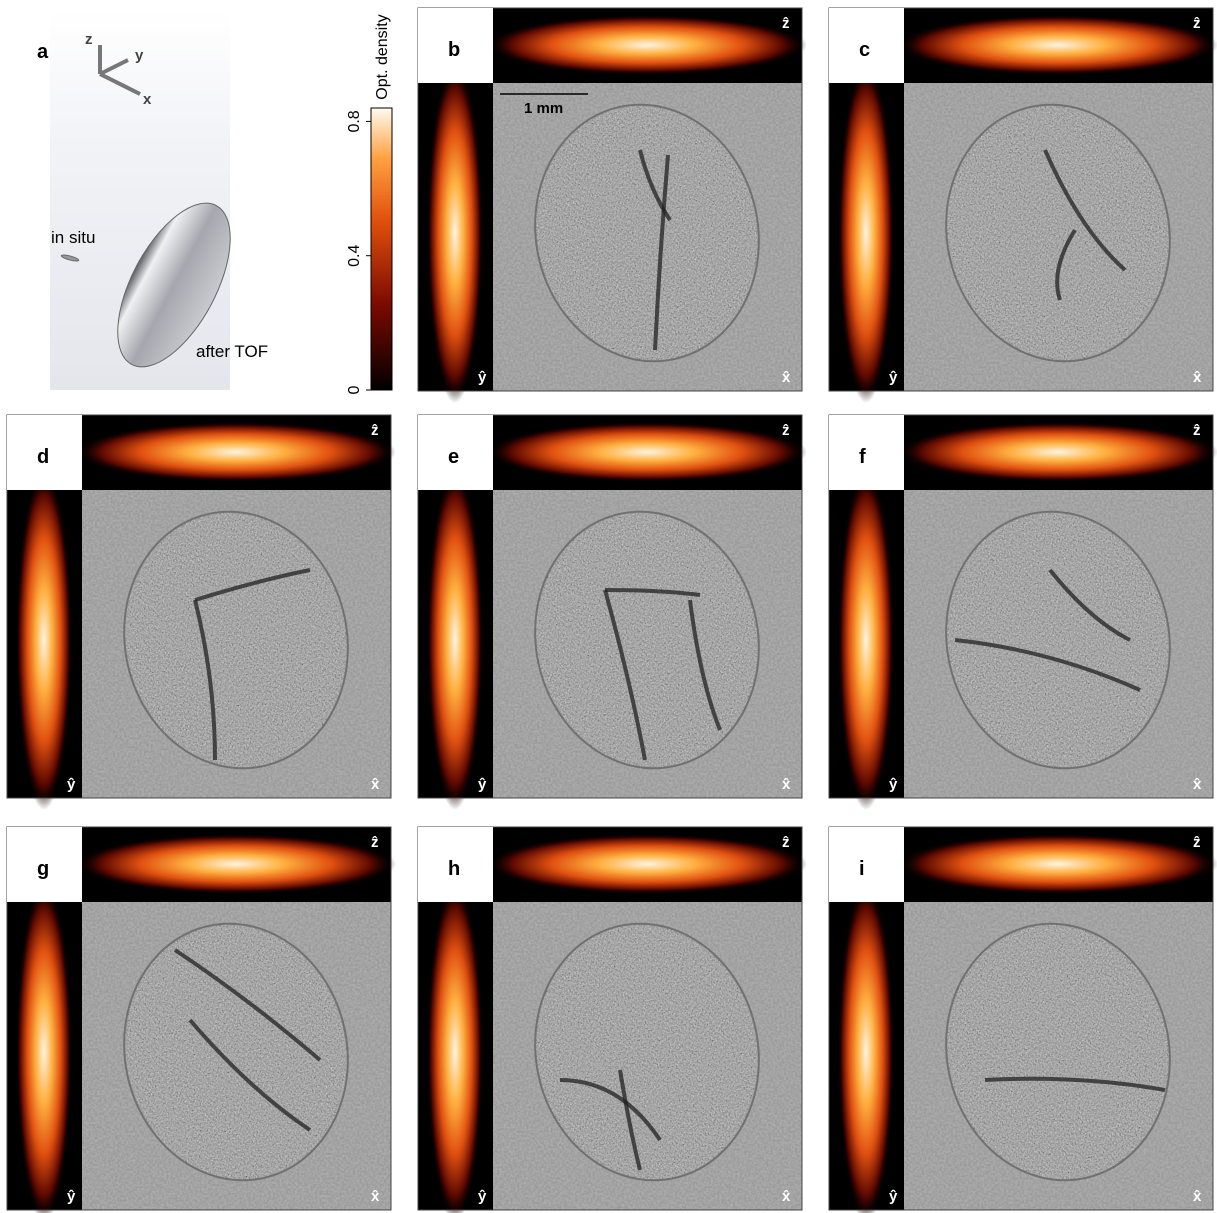  Describe the element at coordinates (453, 457) in the screenshot. I see `panel-label: e` at that location.